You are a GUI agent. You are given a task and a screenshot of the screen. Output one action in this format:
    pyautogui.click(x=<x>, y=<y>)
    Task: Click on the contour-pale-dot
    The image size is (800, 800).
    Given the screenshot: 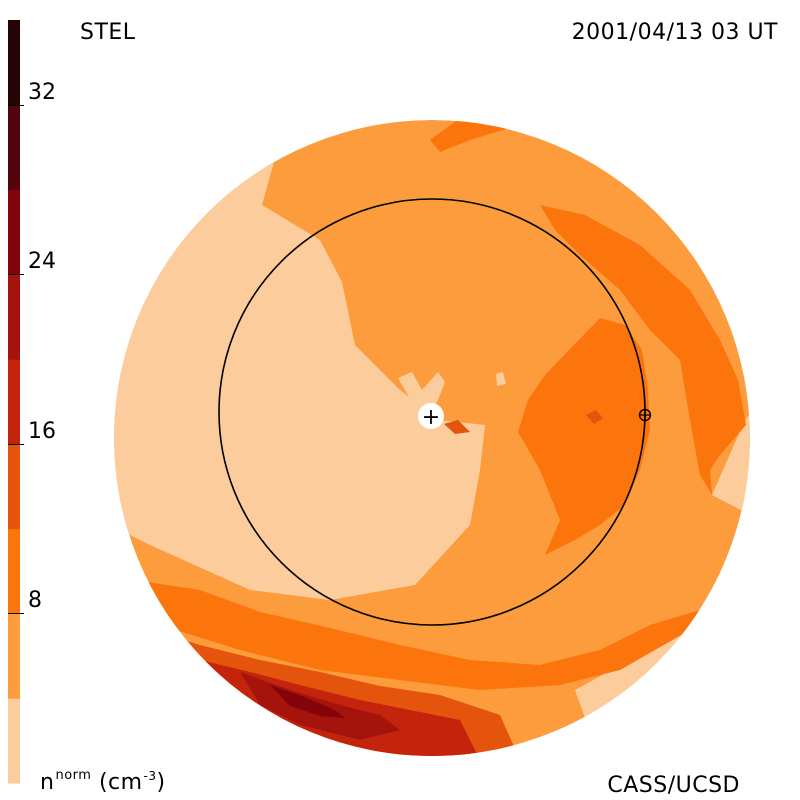 What is the action you would take?
    pyautogui.click(x=501, y=379)
    